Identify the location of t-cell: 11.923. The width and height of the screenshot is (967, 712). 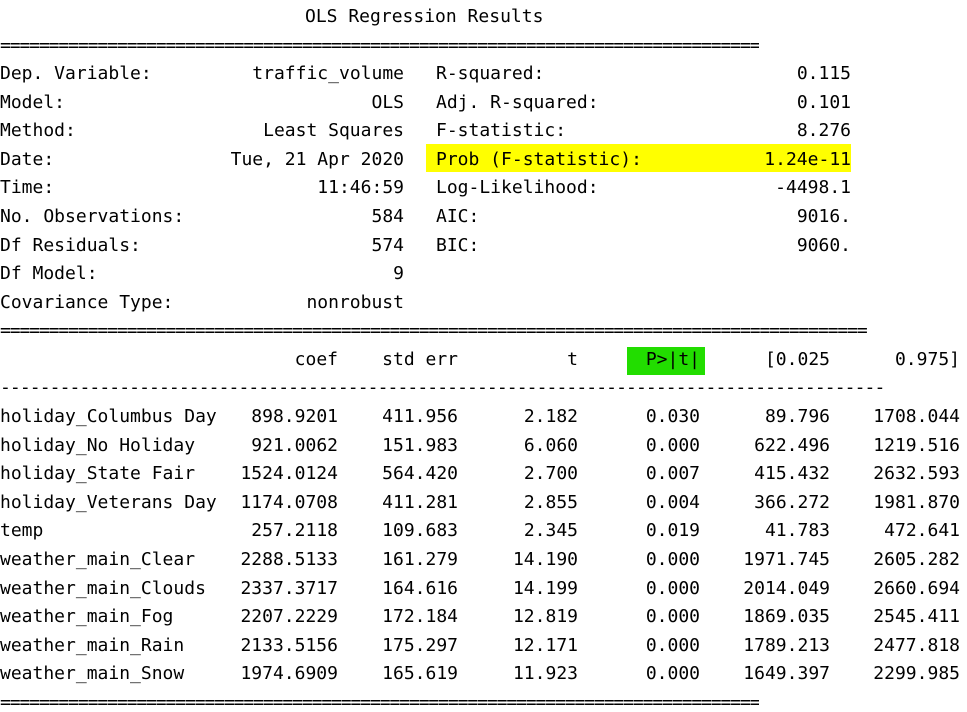
(545, 674).